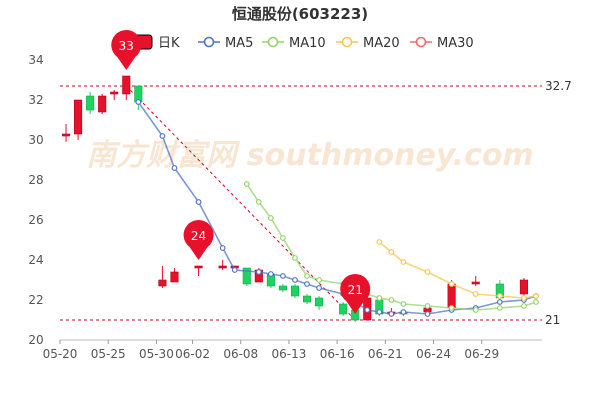  What do you see at coordinates (355, 290) in the screenshot?
I see `price-marker-label: 21` at bounding box center [355, 290].